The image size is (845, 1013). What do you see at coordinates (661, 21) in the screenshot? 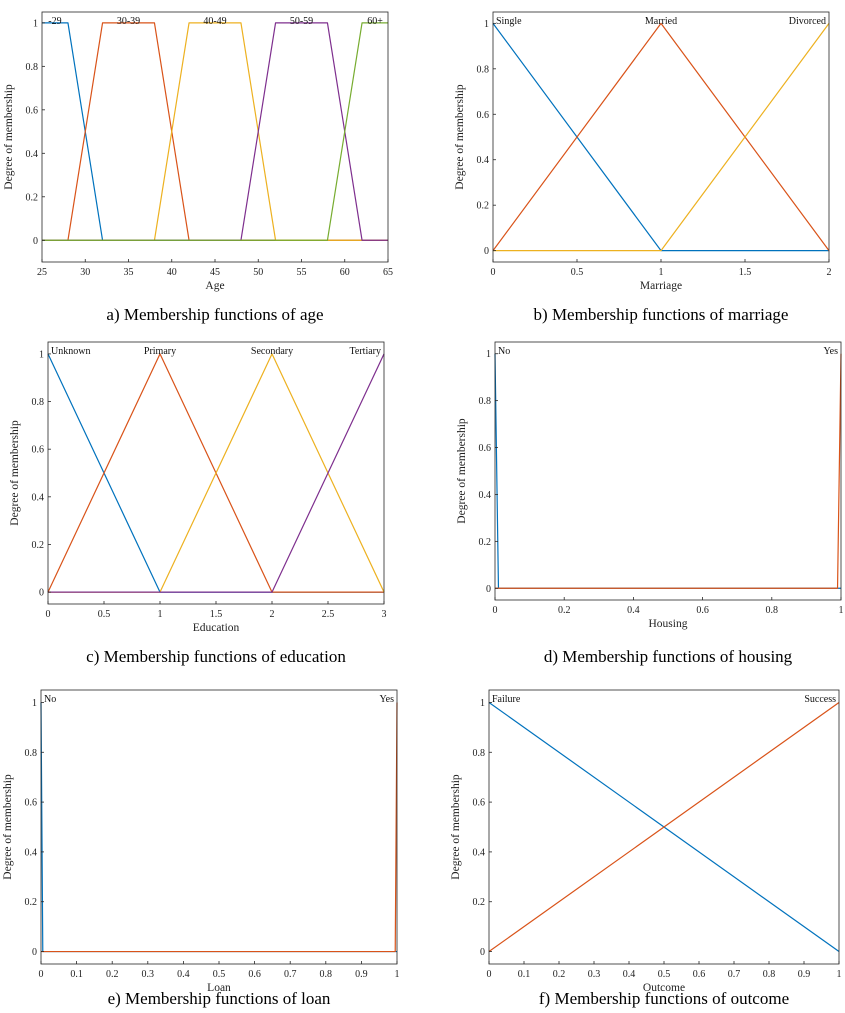
I see `membership-label: Married` at bounding box center [661, 21].